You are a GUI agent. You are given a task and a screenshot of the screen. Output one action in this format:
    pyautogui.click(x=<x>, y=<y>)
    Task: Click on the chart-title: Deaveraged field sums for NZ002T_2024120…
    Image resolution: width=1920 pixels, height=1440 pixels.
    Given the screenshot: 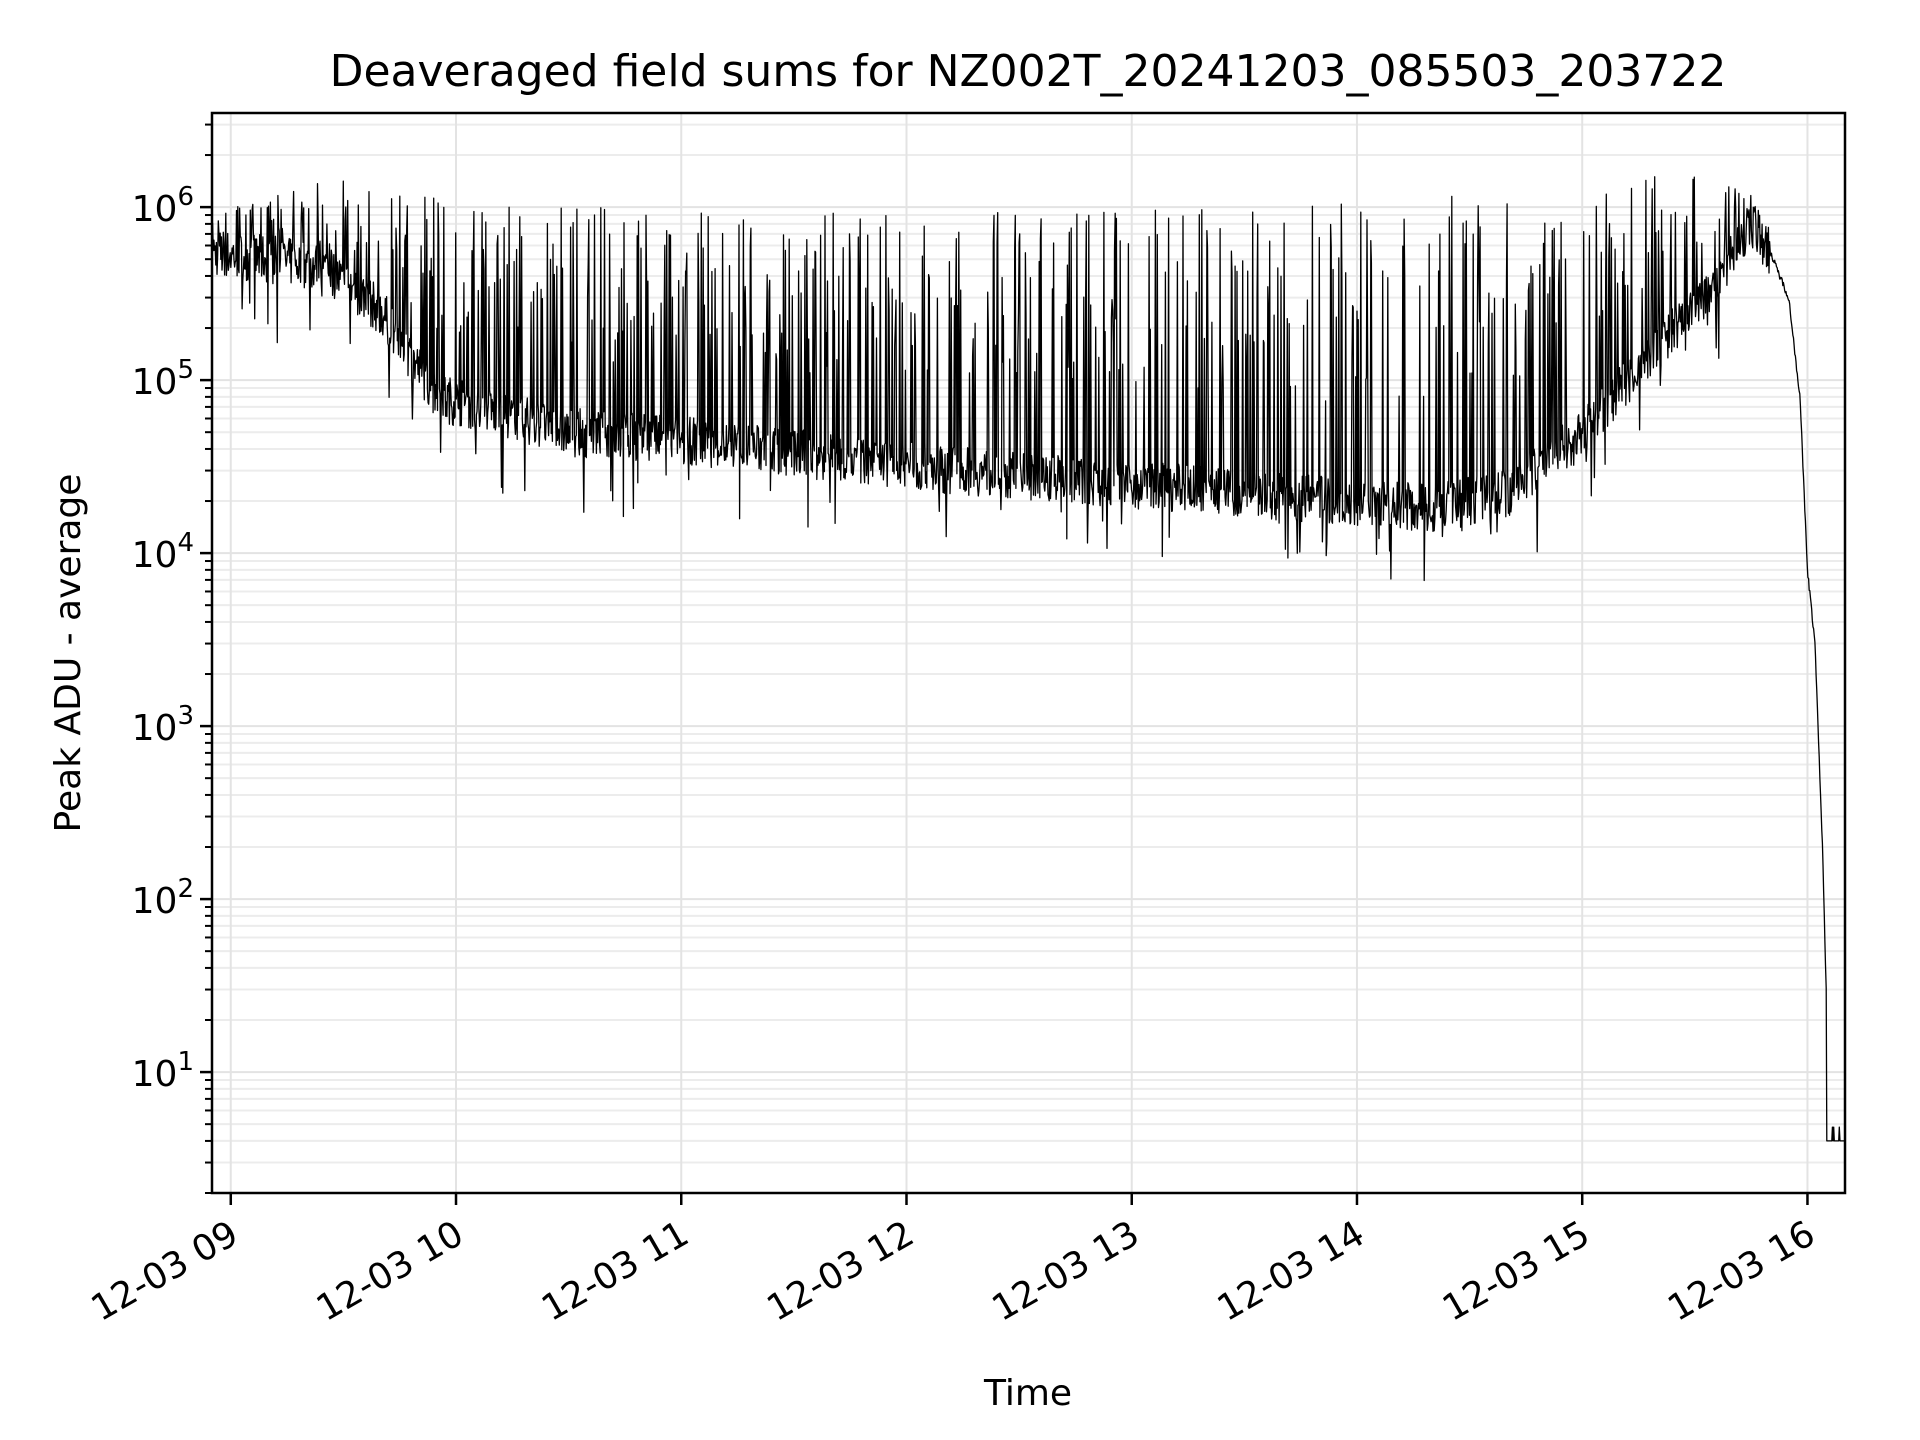 What is the action you would take?
    pyautogui.click(x=1028, y=71)
    